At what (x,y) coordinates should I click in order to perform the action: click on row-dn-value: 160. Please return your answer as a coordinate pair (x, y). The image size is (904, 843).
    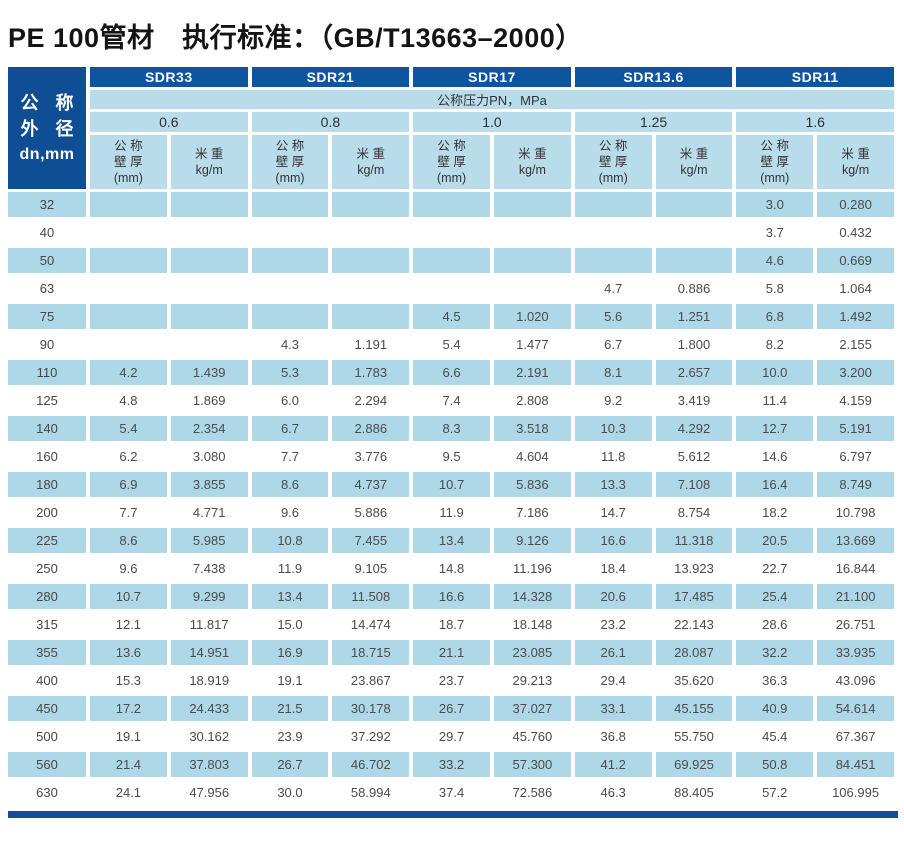
    Looking at the image, I should click on (47, 456).